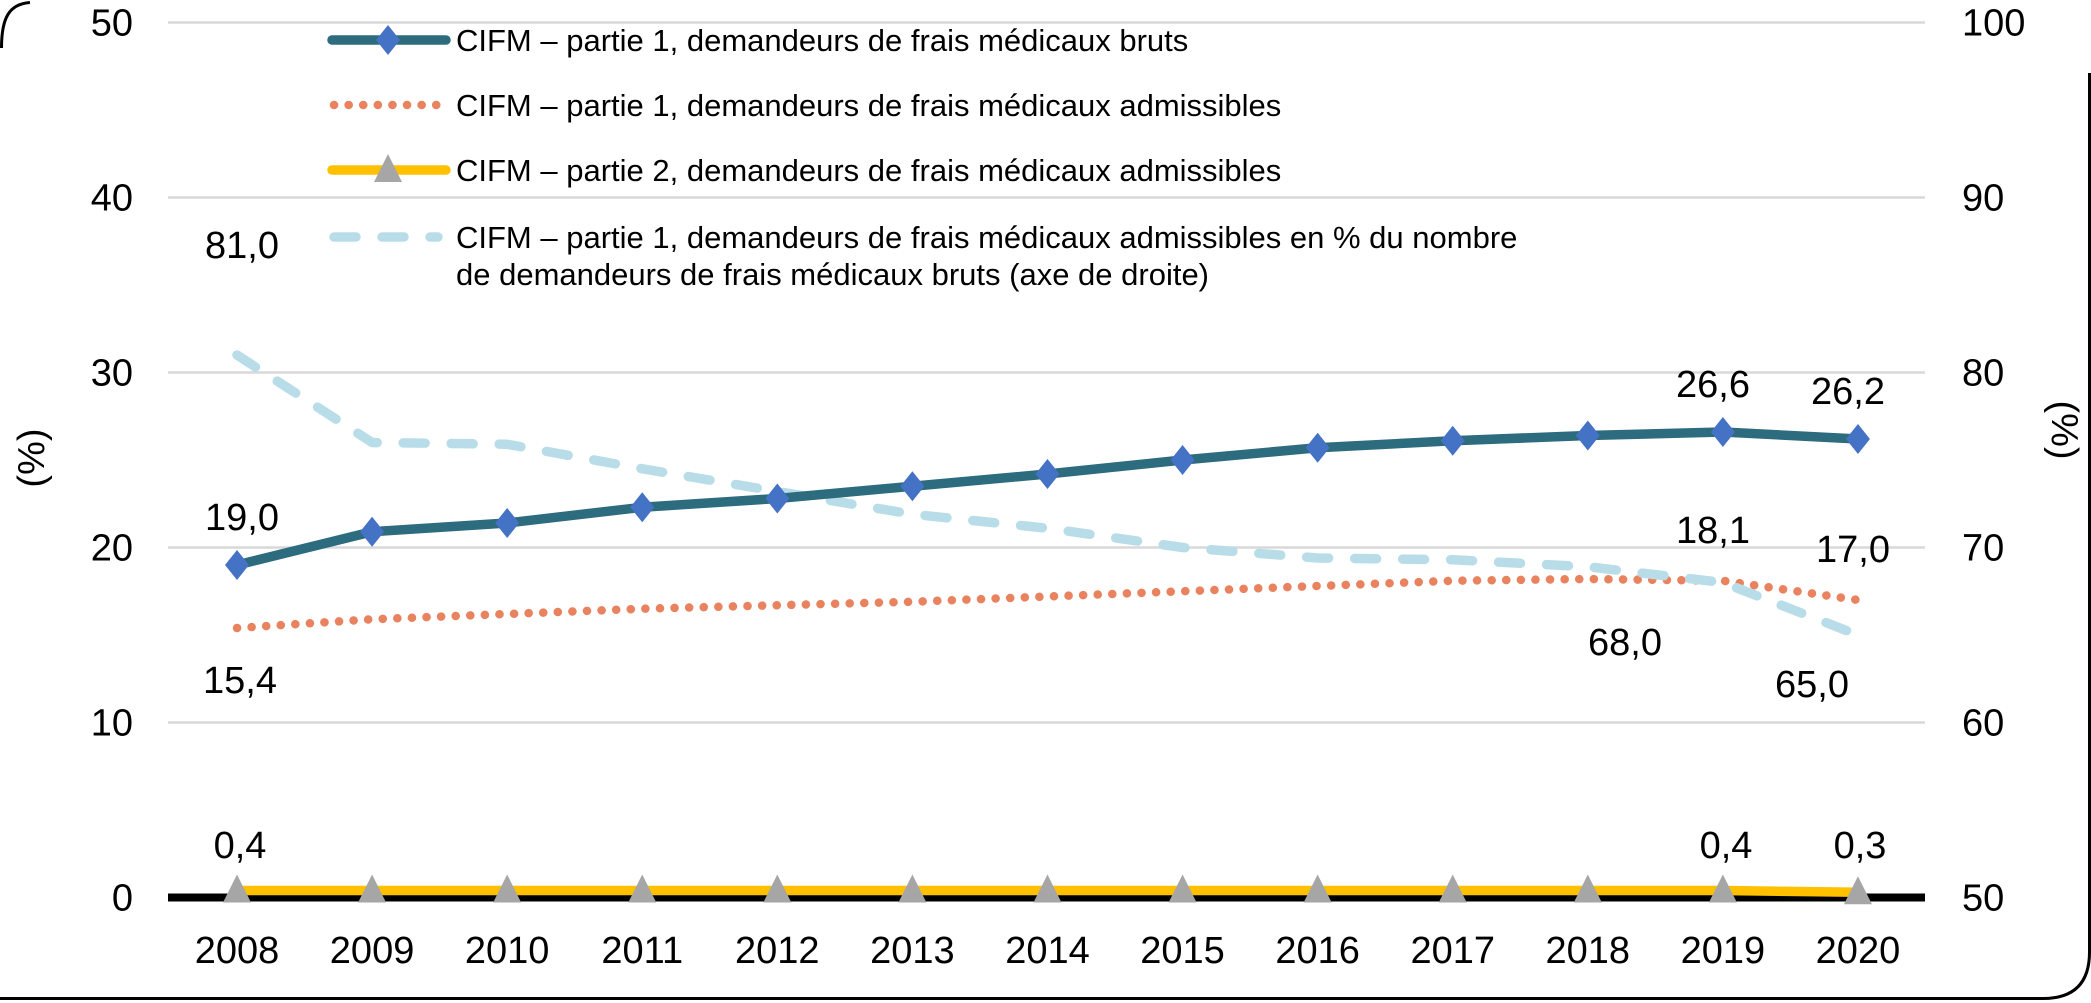  I want to click on x-axis-year-label: 2016, so click(1317, 951).